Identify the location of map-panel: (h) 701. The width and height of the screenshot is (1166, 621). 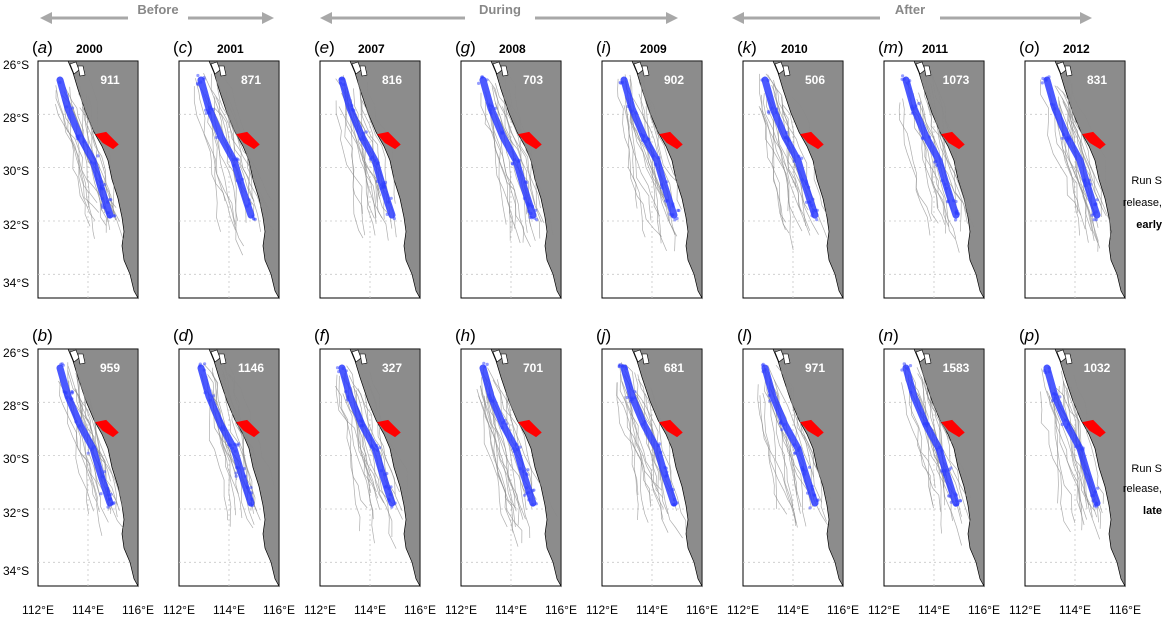
(508, 457).